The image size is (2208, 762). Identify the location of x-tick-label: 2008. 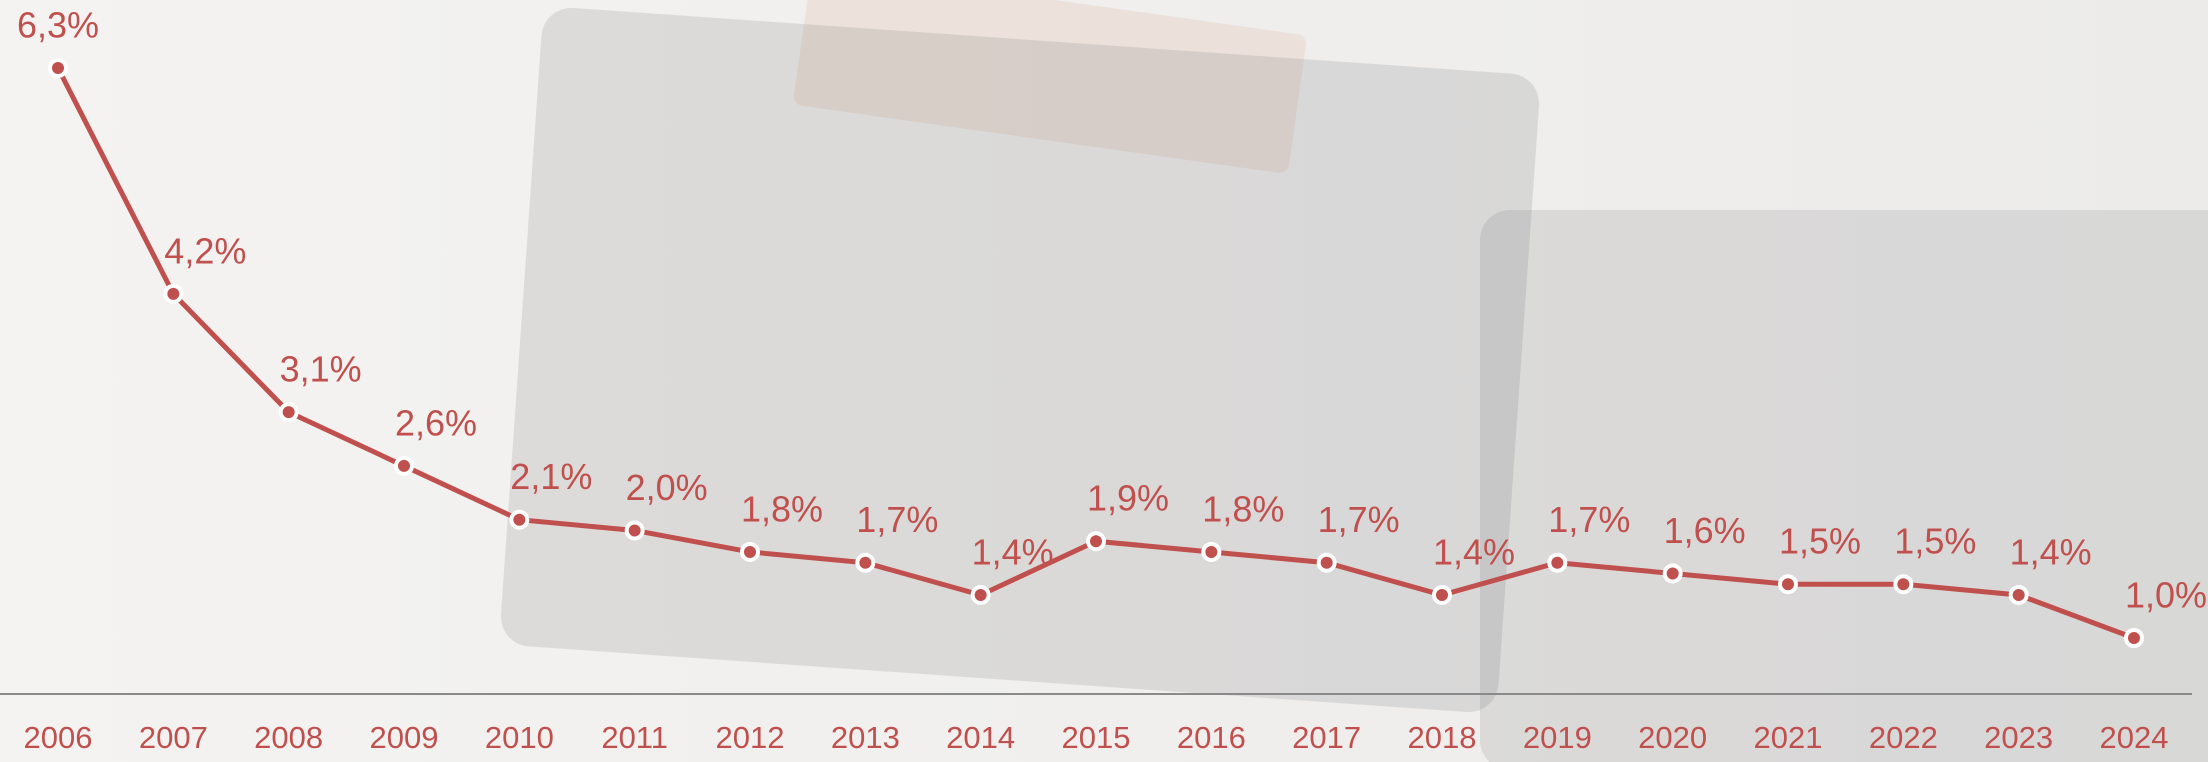
(288, 737).